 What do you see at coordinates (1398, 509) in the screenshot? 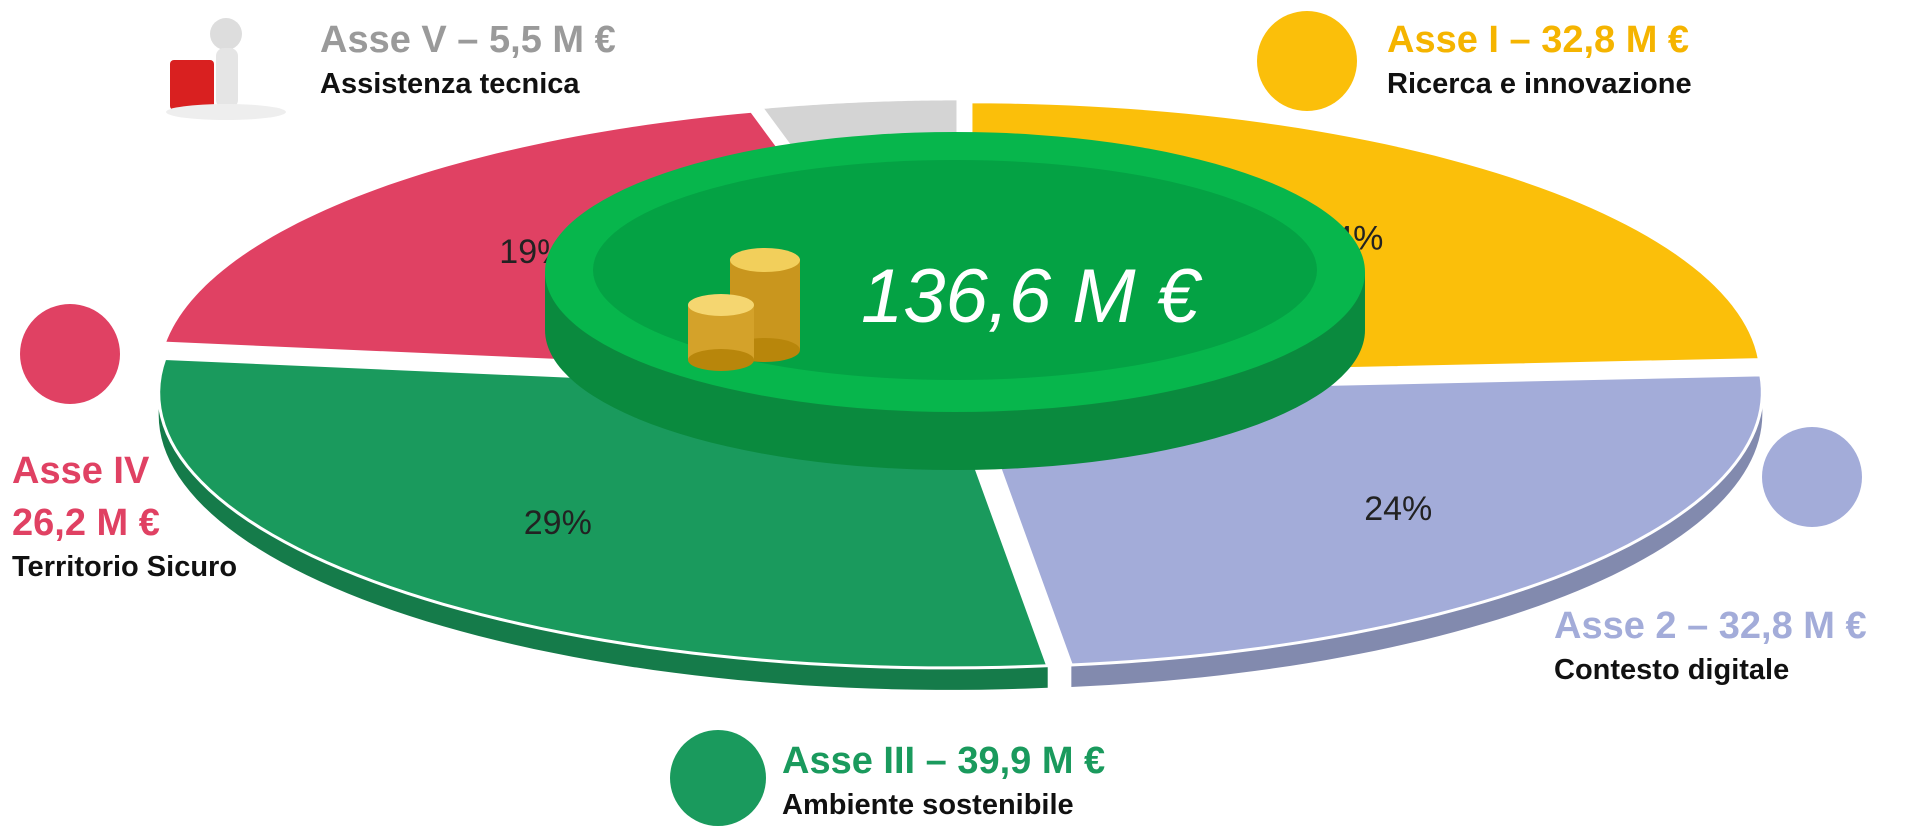
I see `value-label: 24%` at bounding box center [1398, 509].